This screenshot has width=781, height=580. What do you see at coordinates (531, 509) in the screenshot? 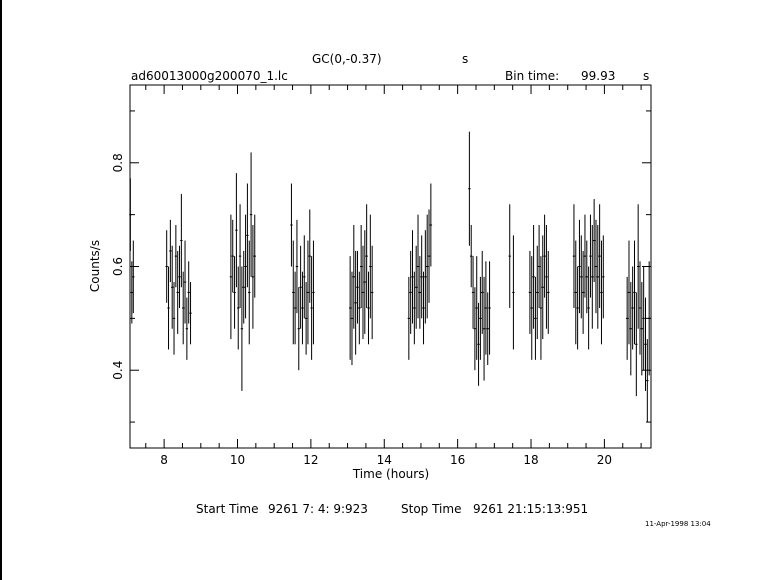
I see `stop-time-value: 9261 21:15:13:951` at bounding box center [531, 509].